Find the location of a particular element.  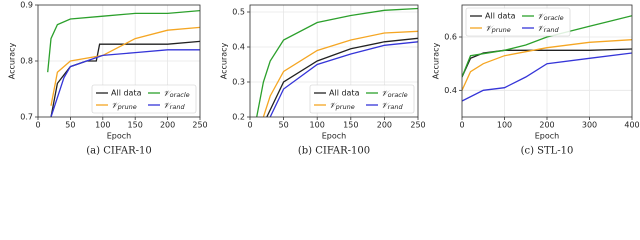

y-tick-label: 0.3 is located at coordinates (238, 82).